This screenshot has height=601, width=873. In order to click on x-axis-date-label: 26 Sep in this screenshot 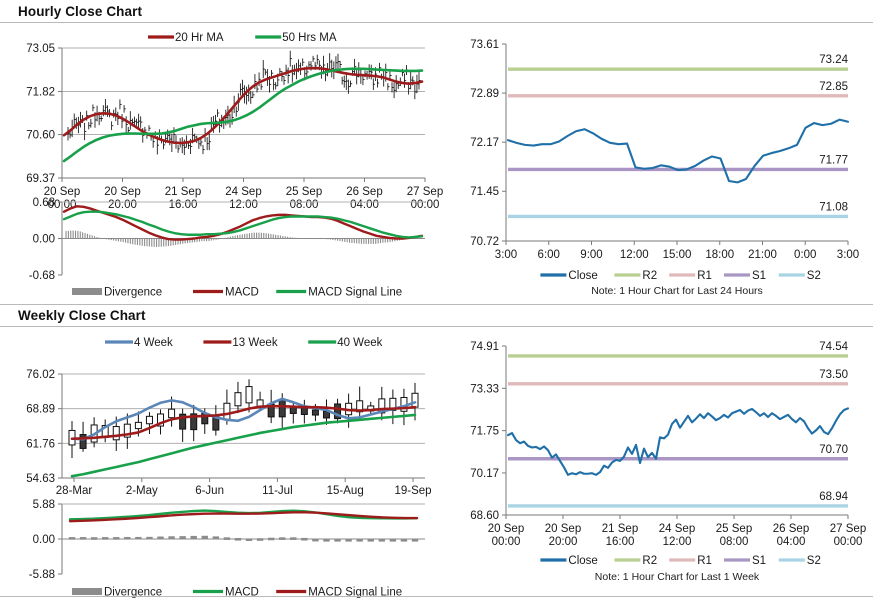, I will do `click(364, 192)`.